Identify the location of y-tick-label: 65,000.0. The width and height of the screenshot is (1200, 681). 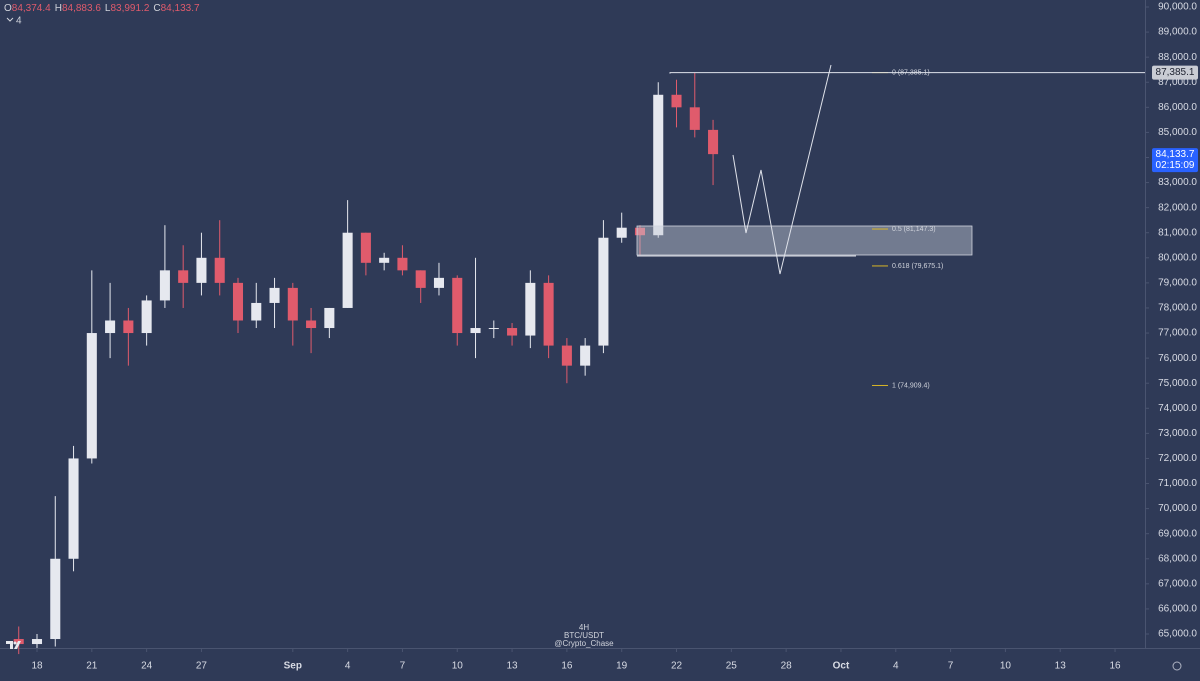
(1177, 634).